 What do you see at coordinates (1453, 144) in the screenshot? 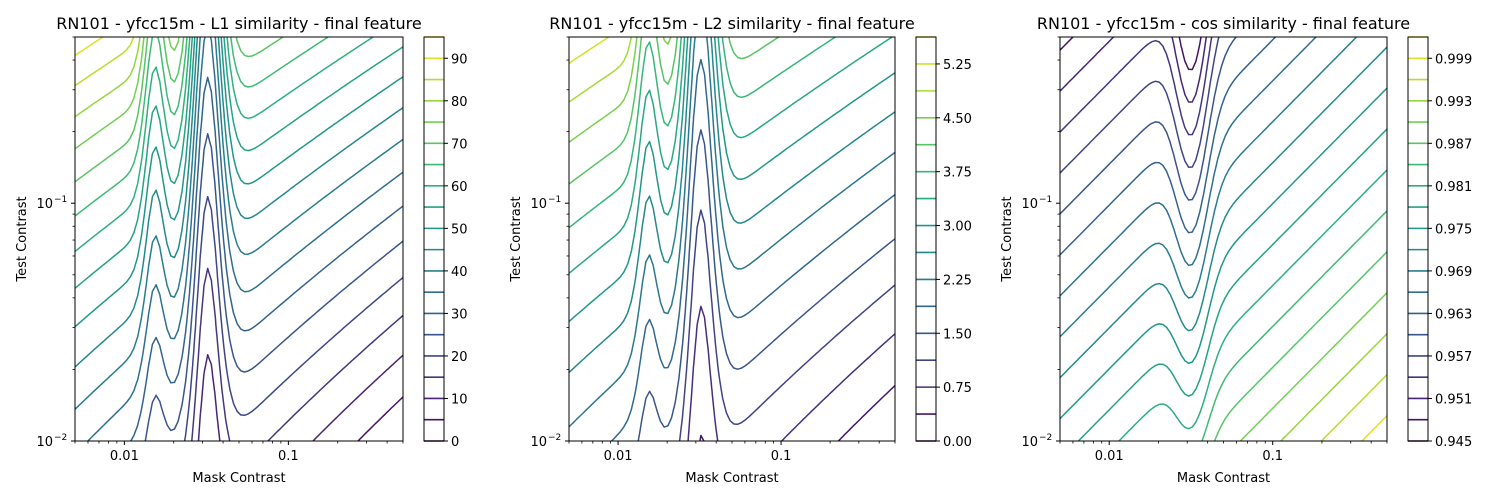
I see `colorbar-tick-label: 0.987` at bounding box center [1453, 144].